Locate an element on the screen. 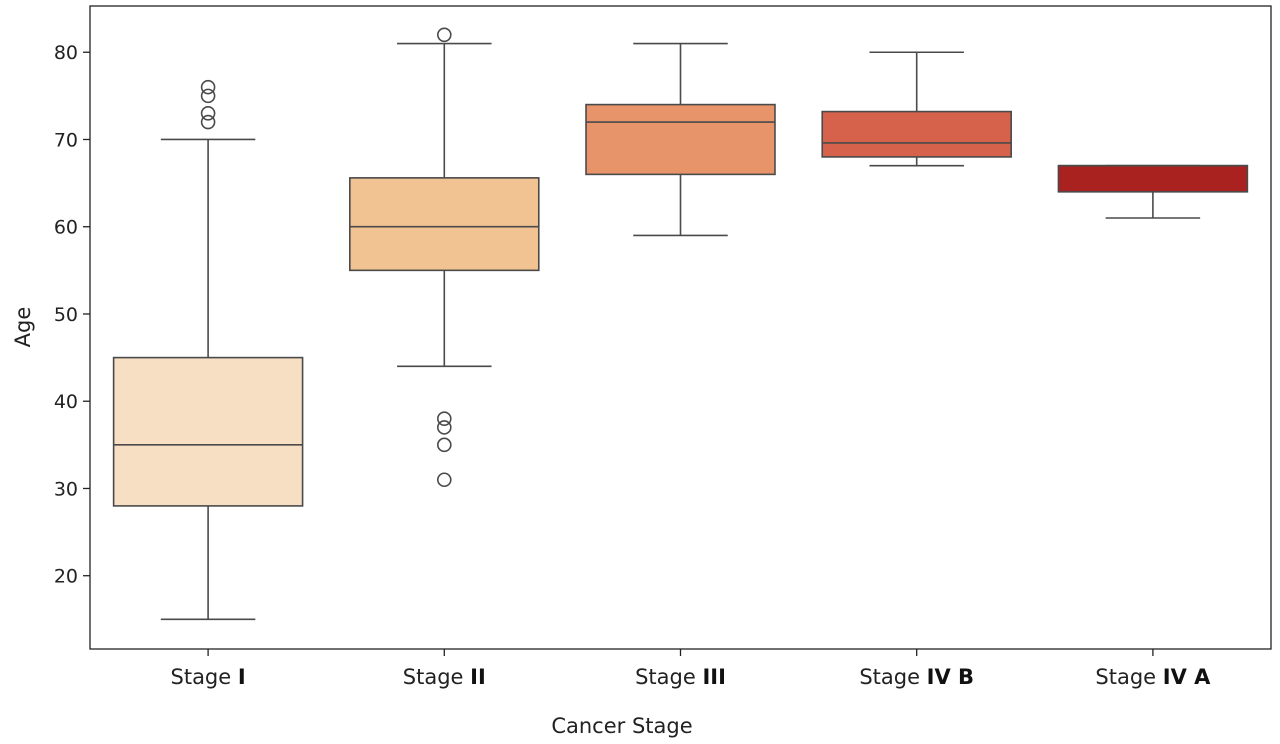  y-tick-label: 30 is located at coordinates (66, 489).